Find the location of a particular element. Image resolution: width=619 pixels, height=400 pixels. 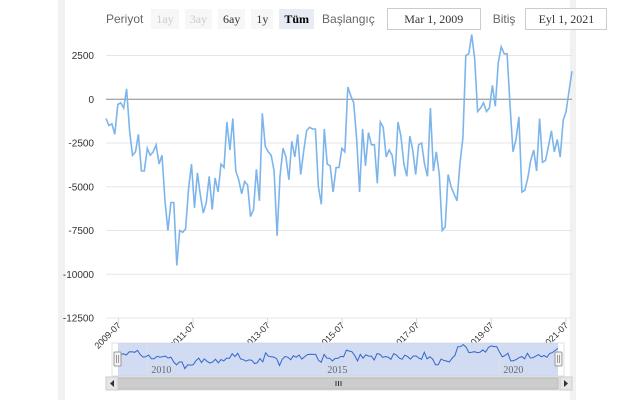

y-tick-label: -12500 is located at coordinates (79, 319).